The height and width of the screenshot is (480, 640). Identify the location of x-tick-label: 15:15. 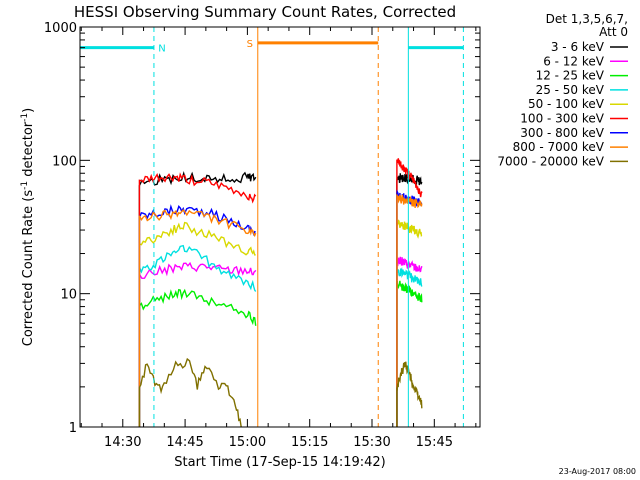
(309, 442).